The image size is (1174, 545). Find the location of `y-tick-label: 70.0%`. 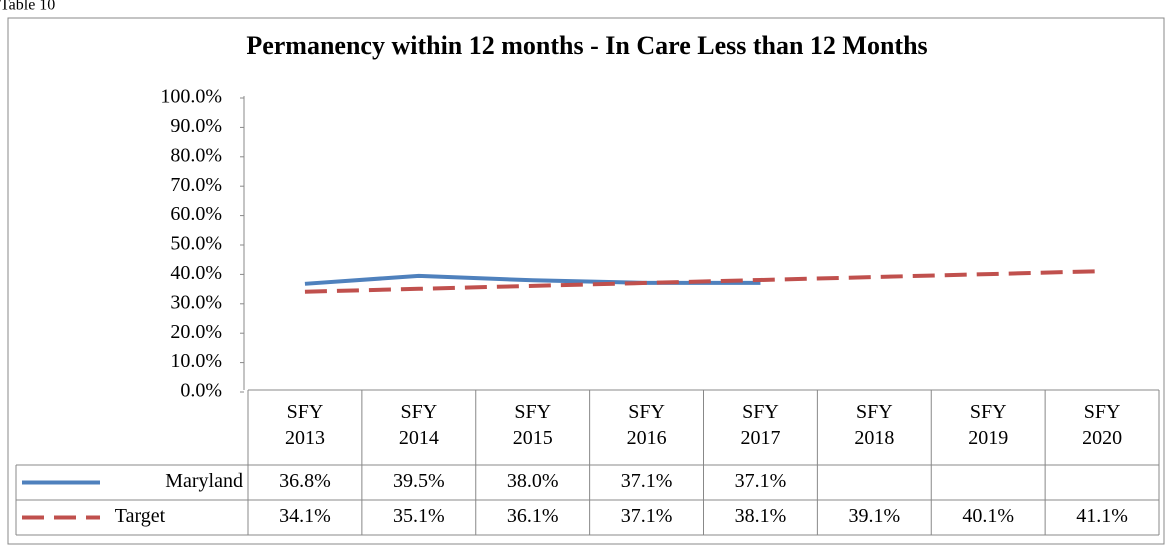

y-tick-label: 70.0% is located at coordinates (196, 185).